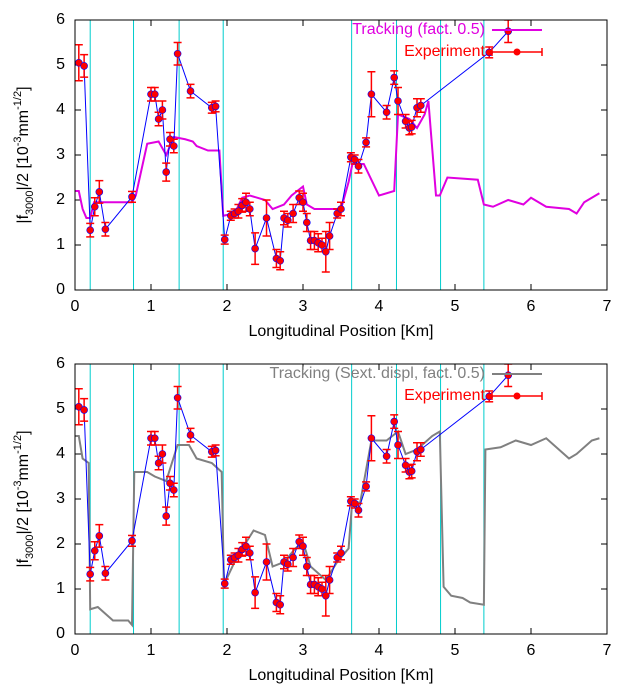  Describe the element at coordinates (377, 373) in the screenshot. I see `legend-label: Tracking (Sext. displ, fact. 0.5)` at that location.